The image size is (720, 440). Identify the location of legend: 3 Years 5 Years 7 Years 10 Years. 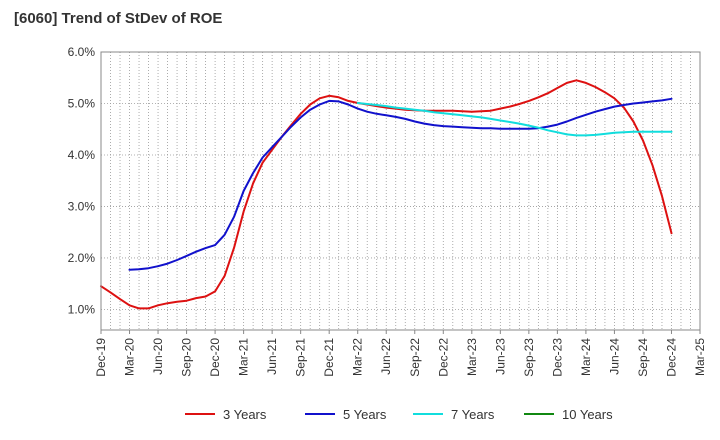
(399, 414).